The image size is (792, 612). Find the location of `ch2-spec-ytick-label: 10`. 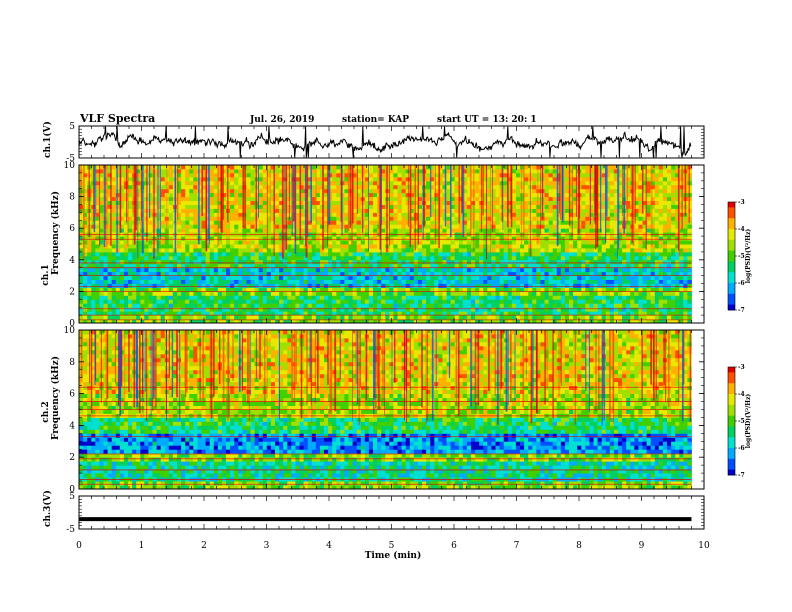

ch2-spec-ytick-label: 10 is located at coordinates (70, 331).